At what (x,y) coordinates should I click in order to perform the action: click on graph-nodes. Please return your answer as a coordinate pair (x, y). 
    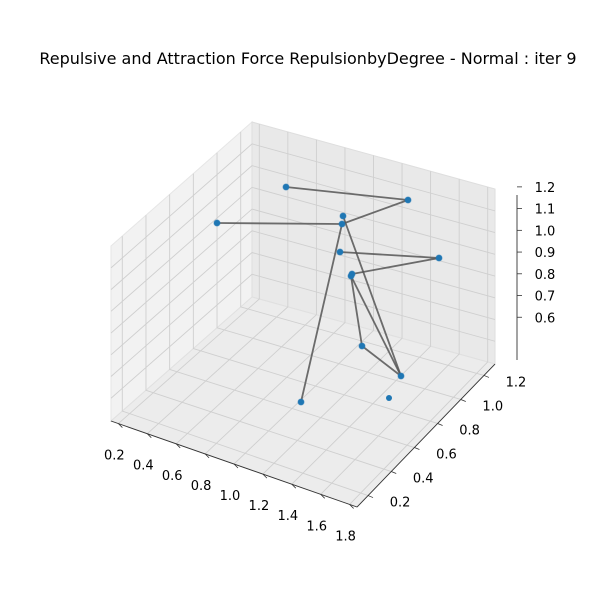
    Looking at the image, I should click on (328, 294).